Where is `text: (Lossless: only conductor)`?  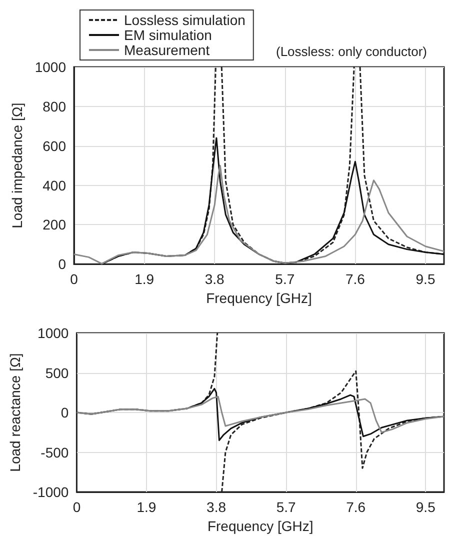
text: (Lossless: only conductor) is located at coordinates (352, 51).